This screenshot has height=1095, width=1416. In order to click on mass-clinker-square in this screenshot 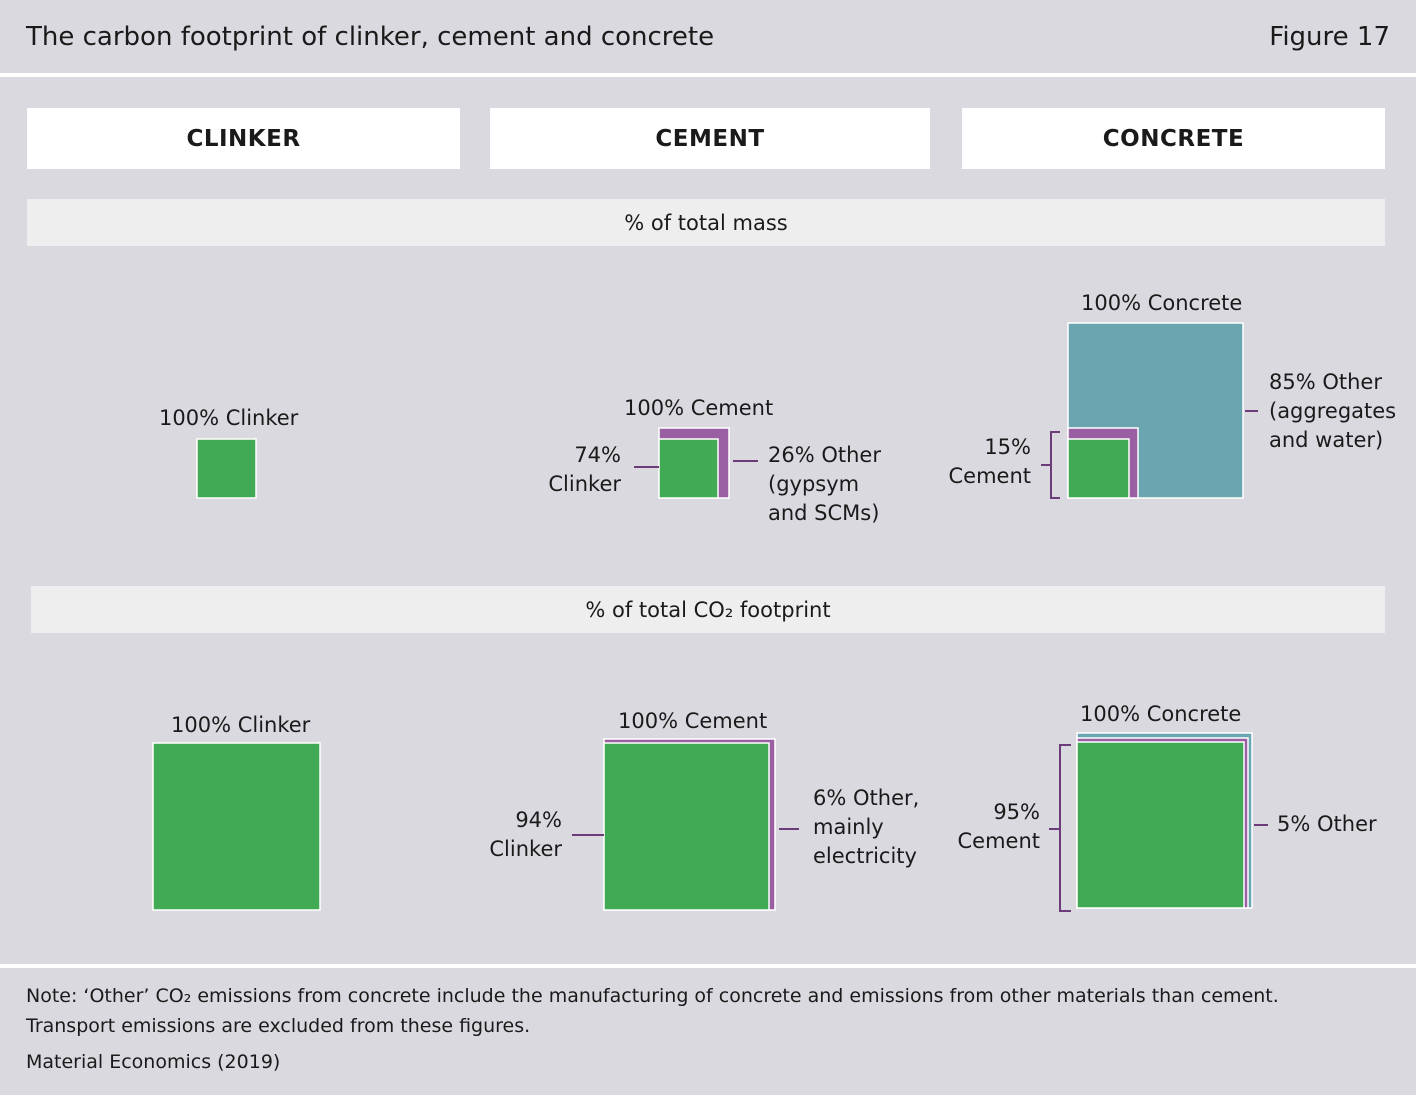, I will do `click(226, 468)`.